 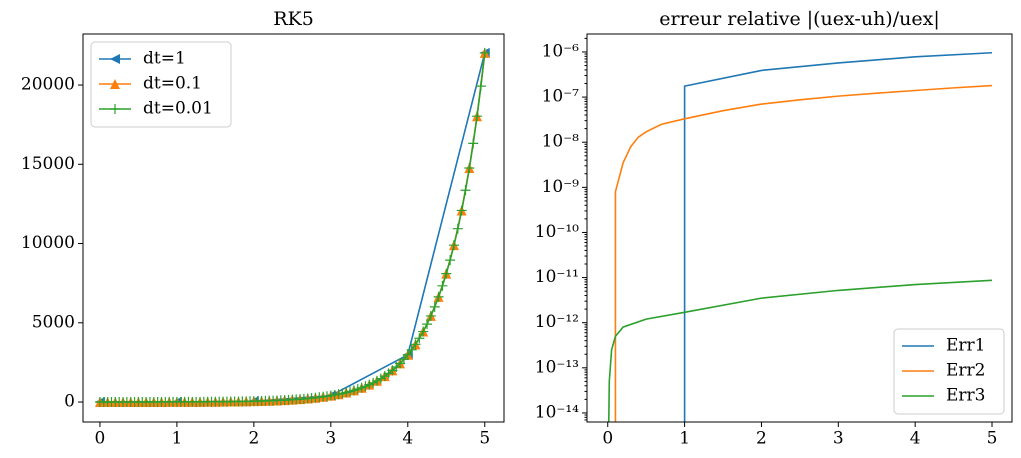 I want to click on y-tick-label: 10⁻⁶, so click(x=561, y=51).